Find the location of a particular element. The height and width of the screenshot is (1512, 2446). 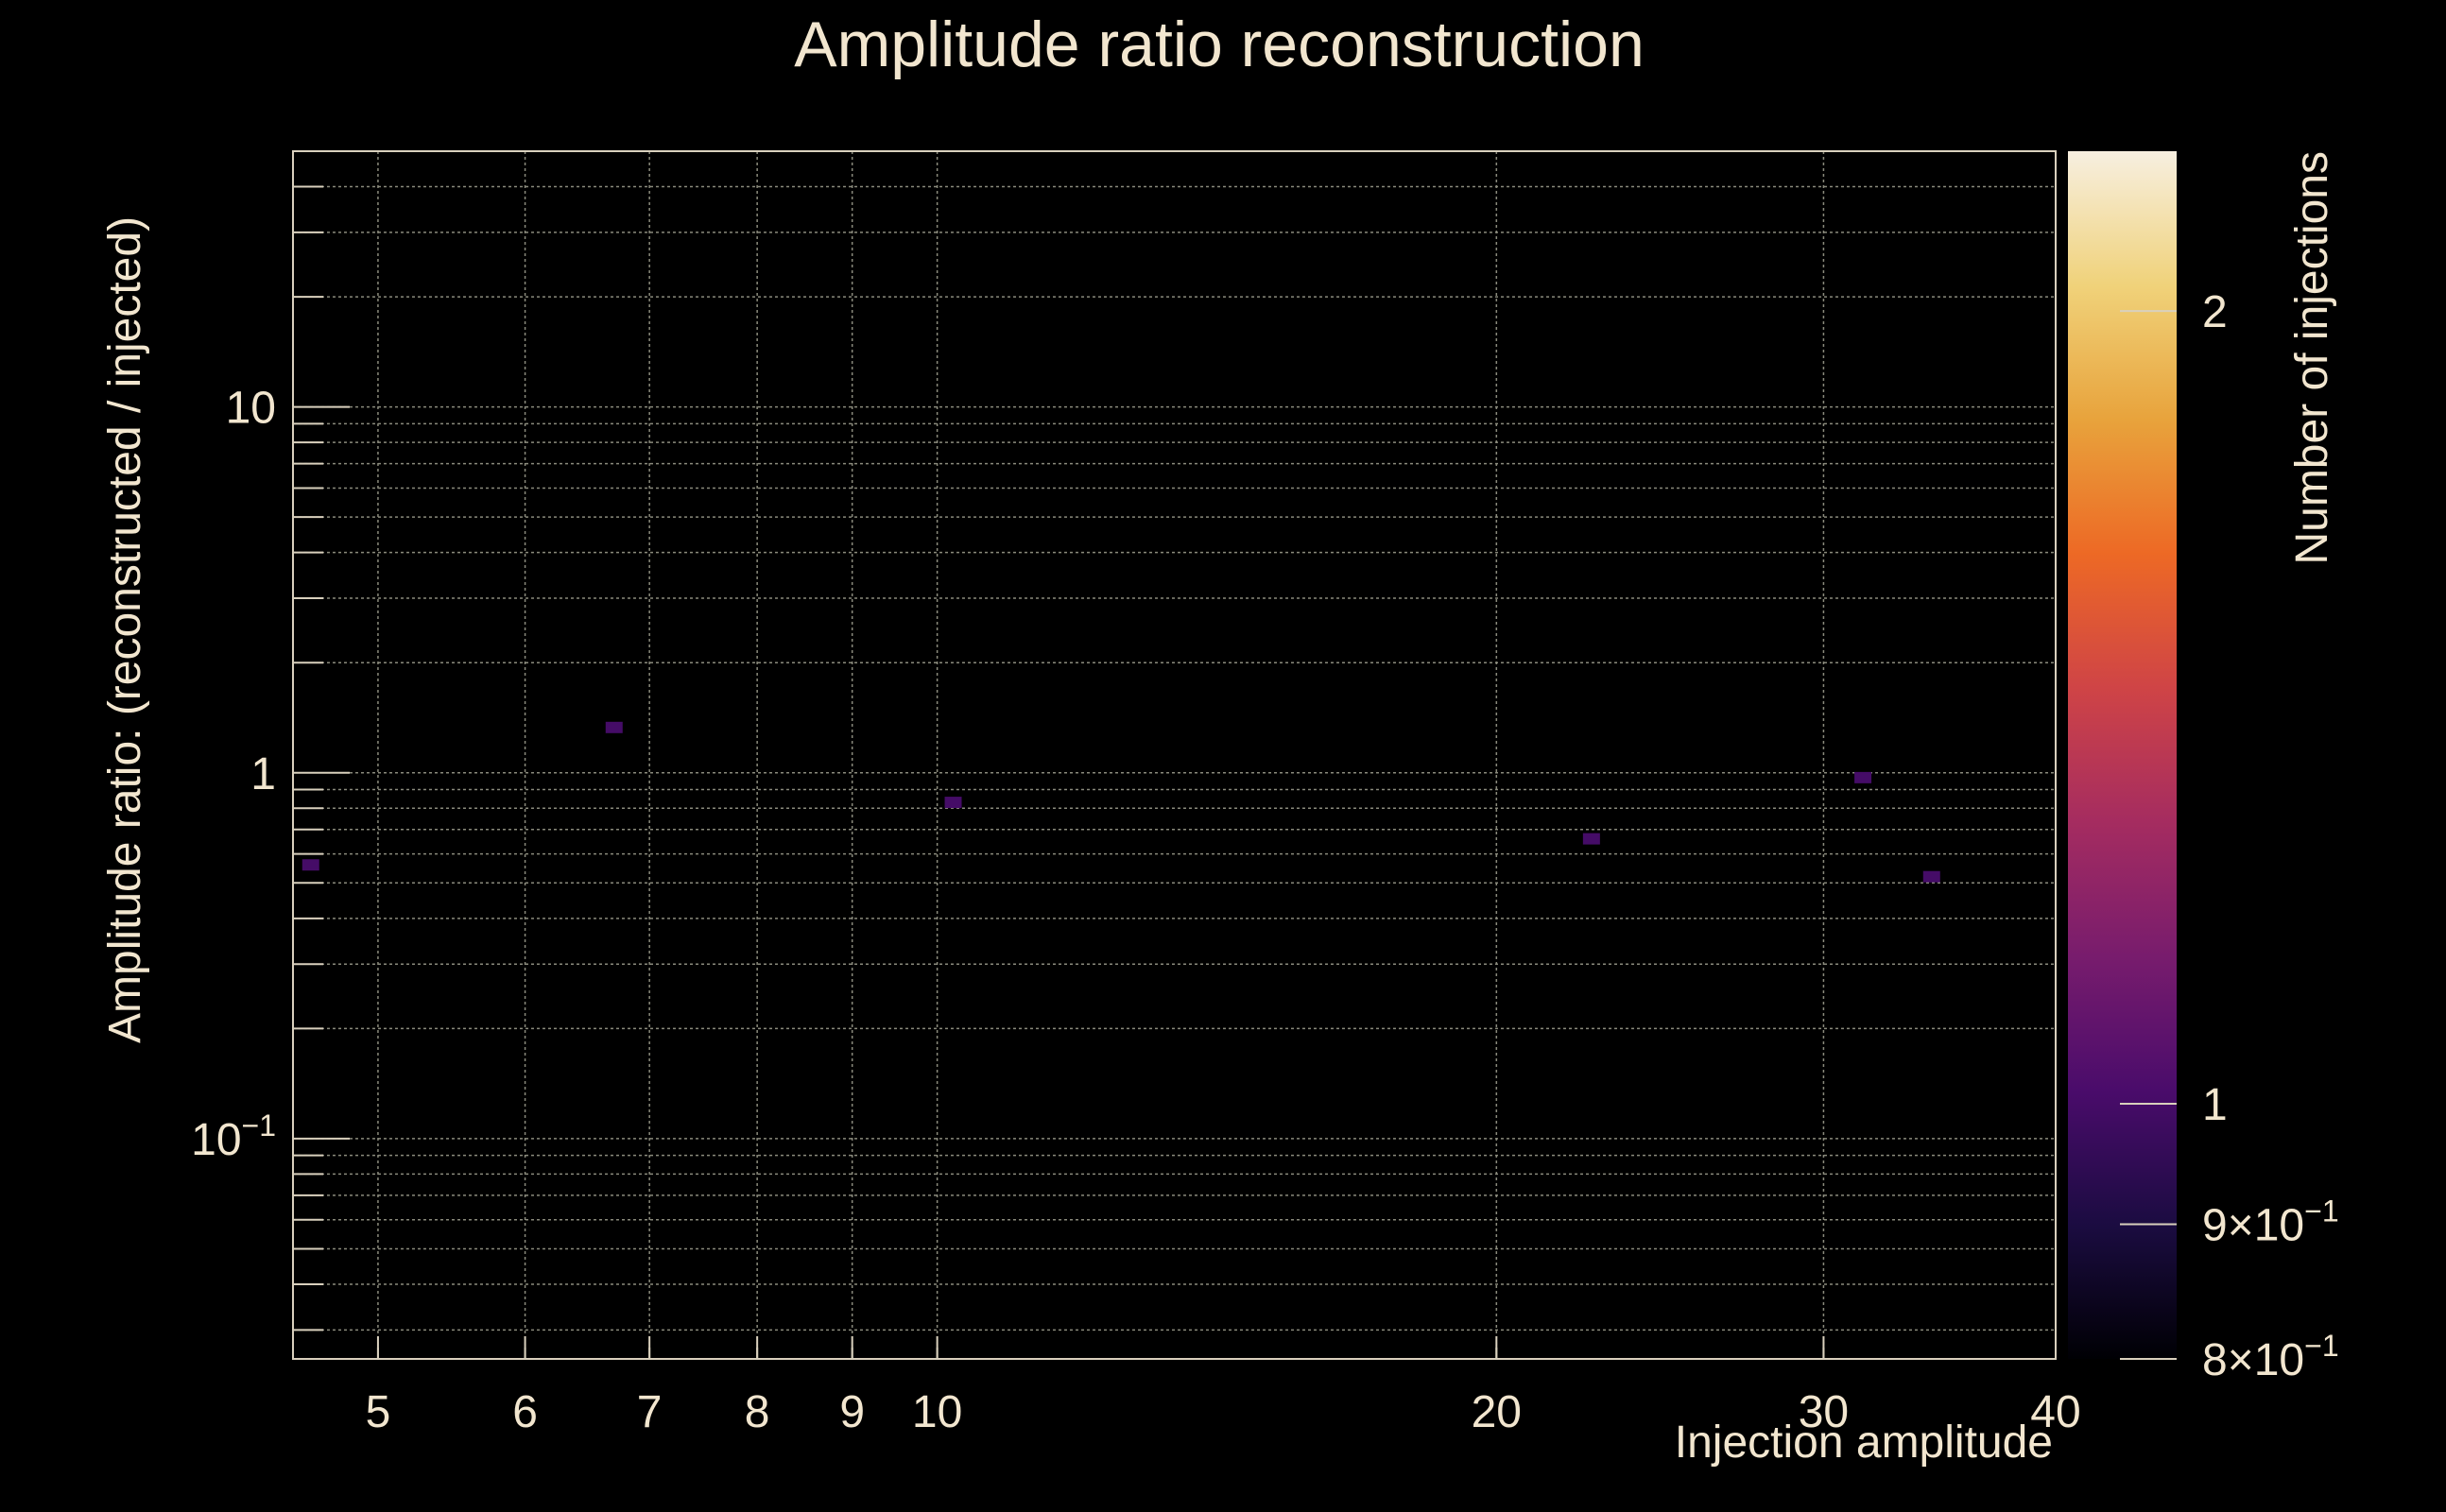

x-tick-label: 20 is located at coordinates (1497, 1412).